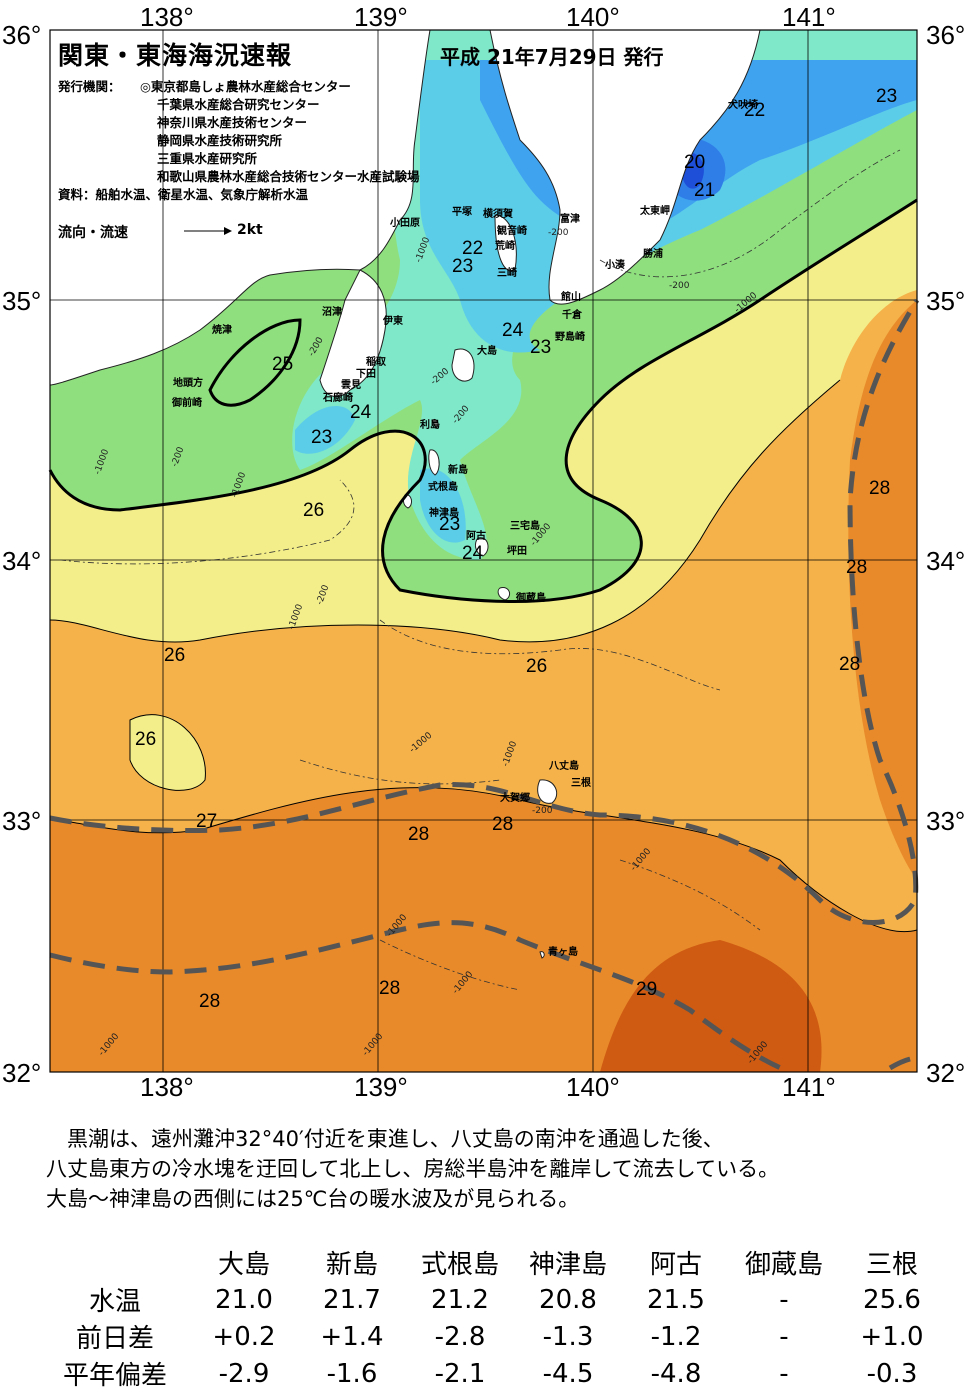 This screenshot has height=1392, width=969. What do you see at coordinates (332, 312) in the screenshot?
I see `place-label: 沼津` at bounding box center [332, 312].